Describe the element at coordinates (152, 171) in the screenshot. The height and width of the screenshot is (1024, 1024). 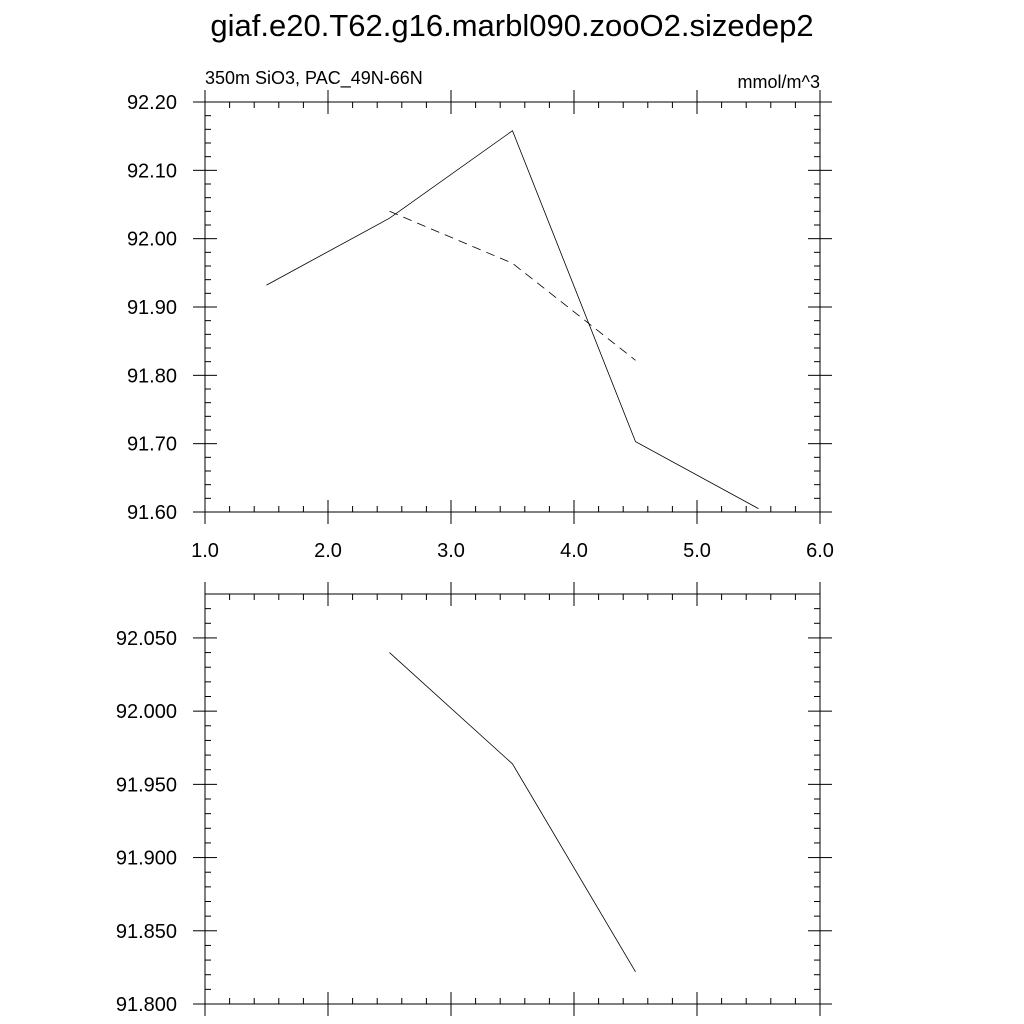
I see `y-tick-label: 92.10` at that location.